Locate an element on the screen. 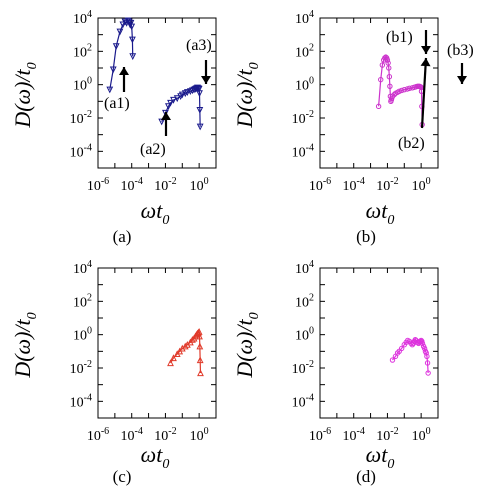  annotation-label: (a3) is located at coordinates (199, 45).